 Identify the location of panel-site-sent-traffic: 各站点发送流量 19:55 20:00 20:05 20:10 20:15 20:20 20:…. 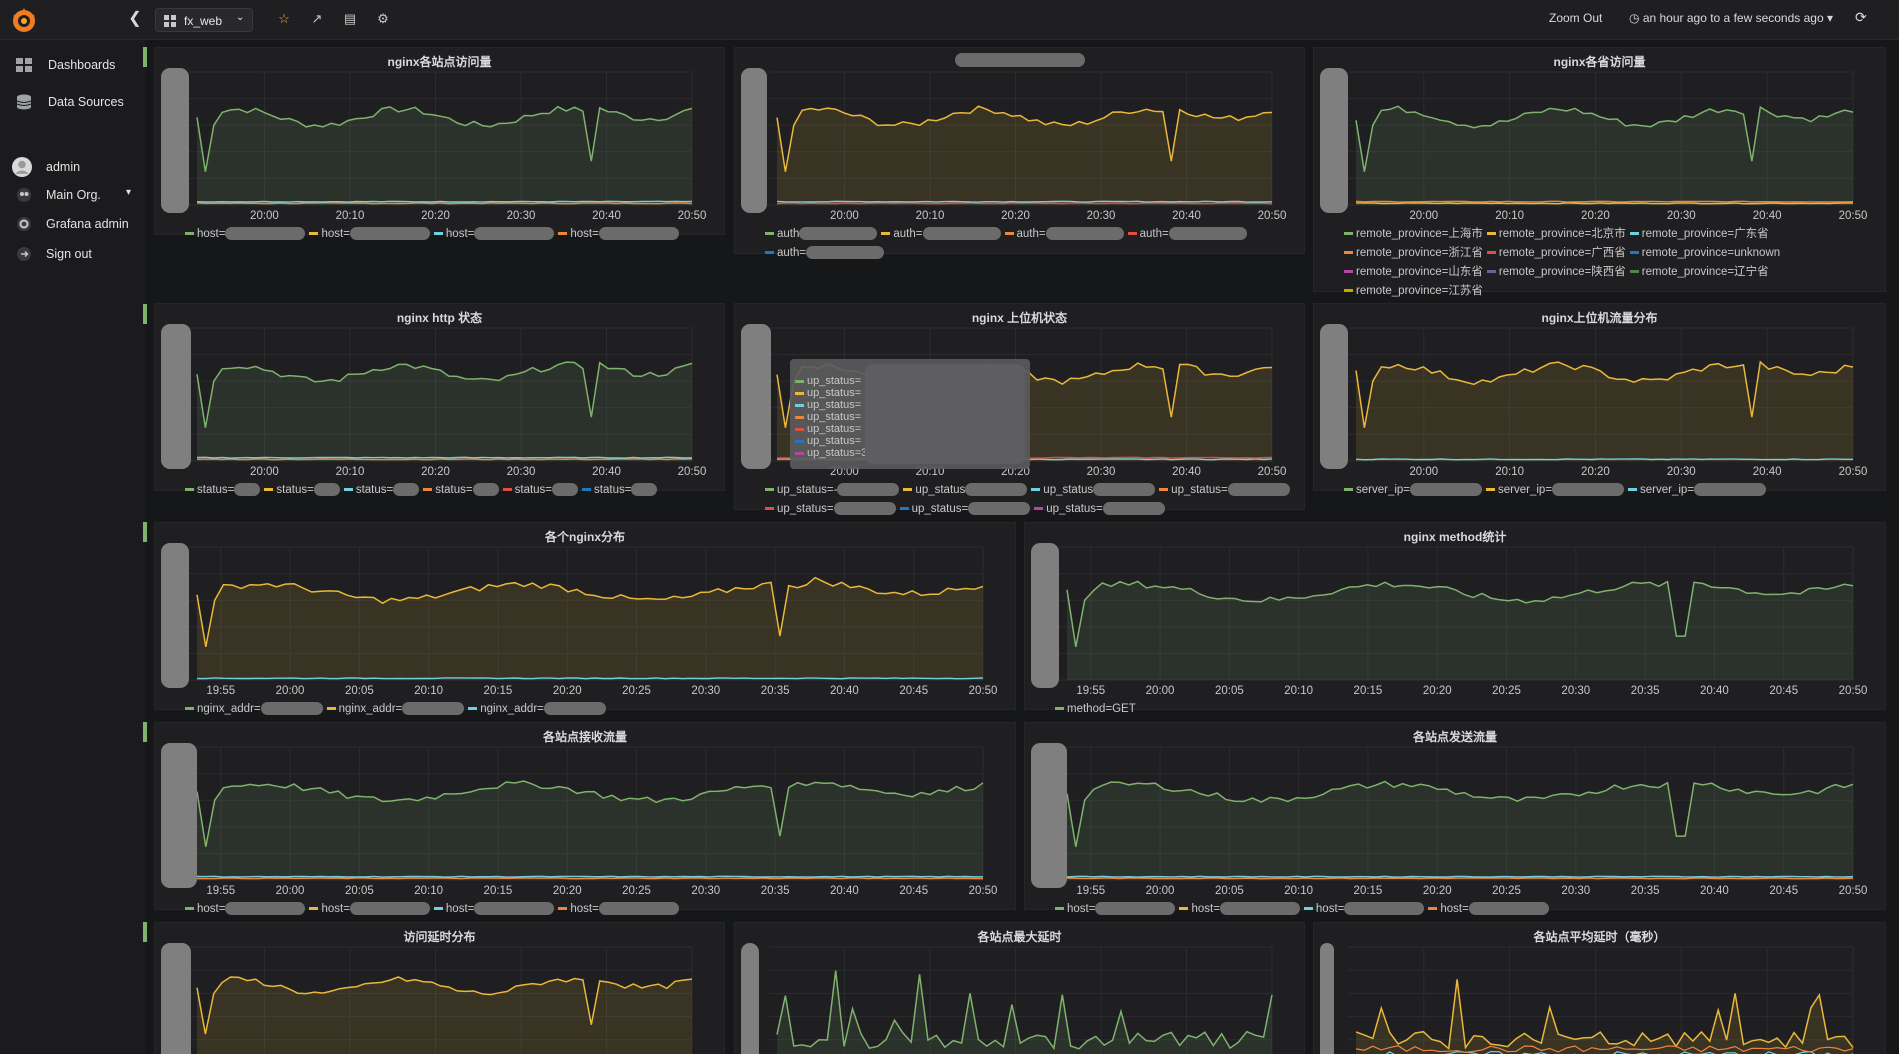
(1455, 819).